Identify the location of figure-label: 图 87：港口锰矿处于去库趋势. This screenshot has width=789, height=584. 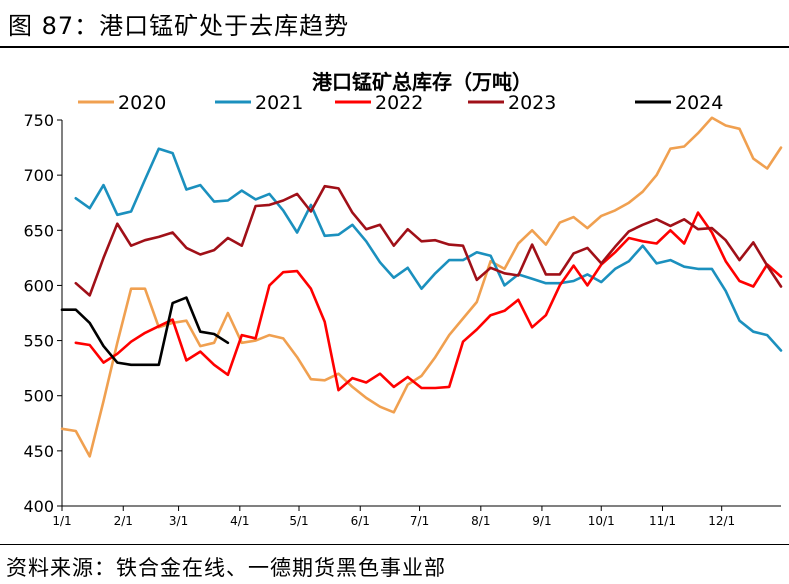
(179, 26).